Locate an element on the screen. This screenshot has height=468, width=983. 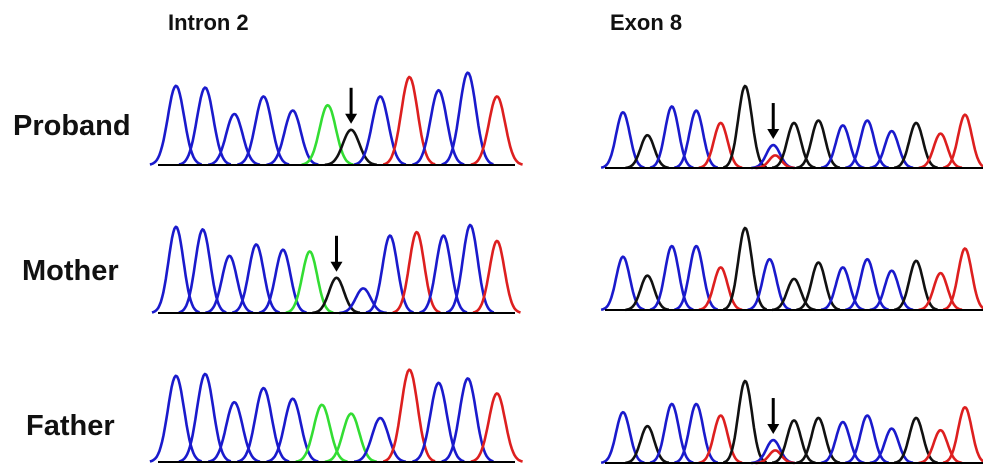
column-title-exon8: Exon 8 is located at coordinates (646, 22).